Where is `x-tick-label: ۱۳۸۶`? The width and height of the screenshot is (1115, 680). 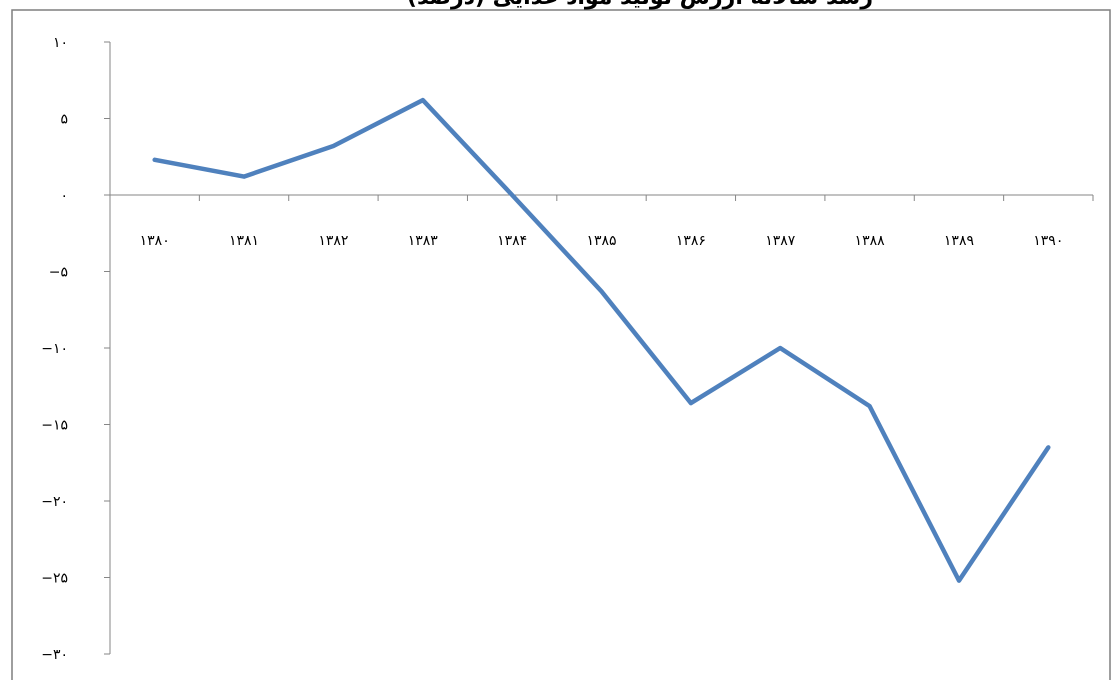 x-tick-label: ۱۳۸۶ is located at coordinates (691, 241).